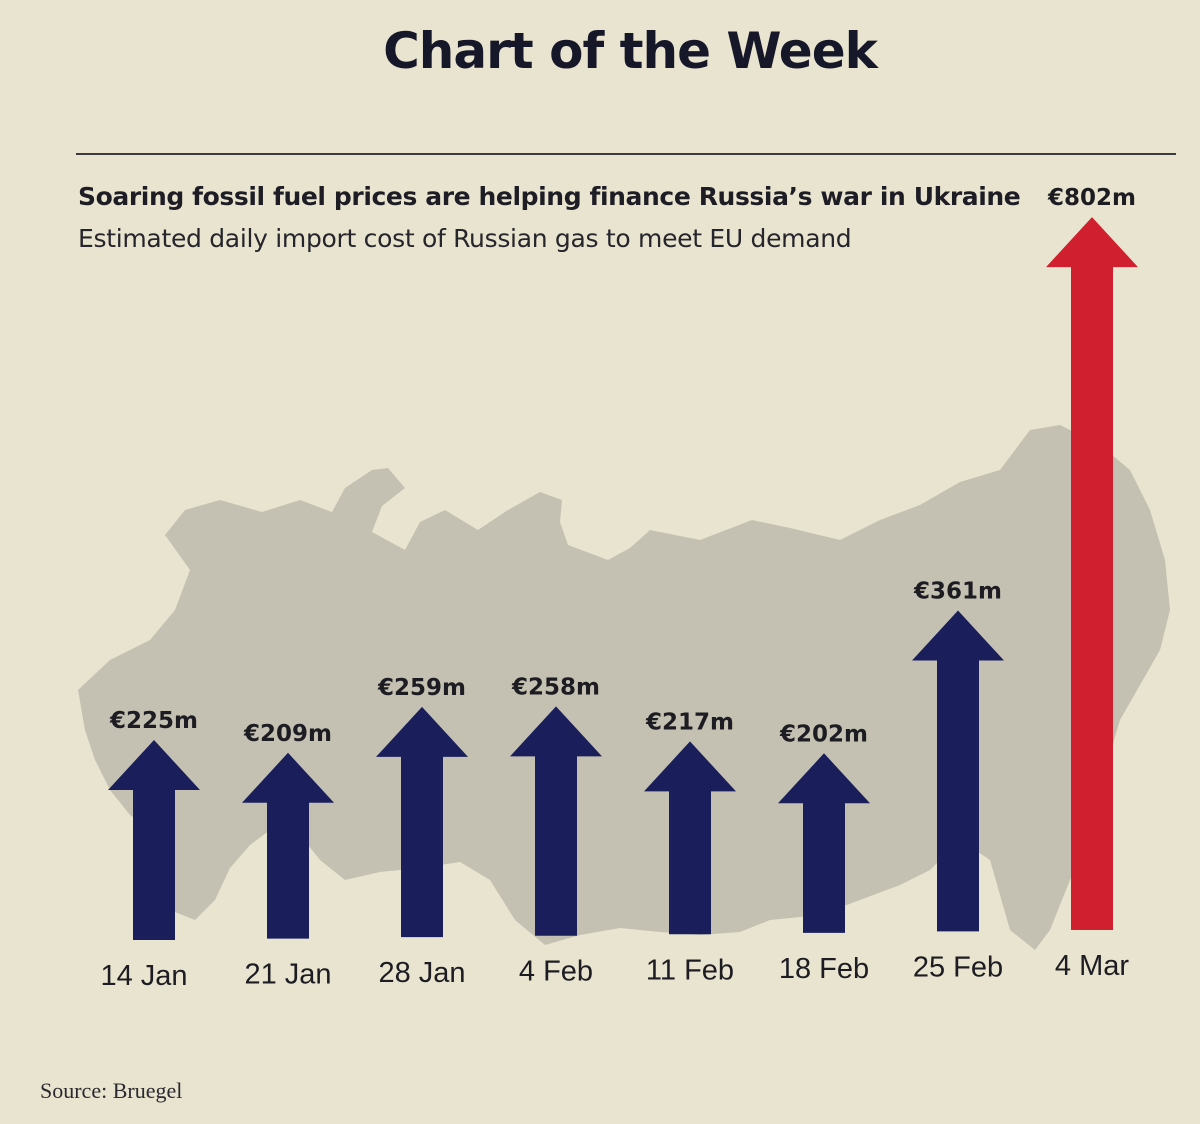 This screenshot has height=1124, width=1200. I want to click on arrow-bar-18-feb, so click(824, 843).